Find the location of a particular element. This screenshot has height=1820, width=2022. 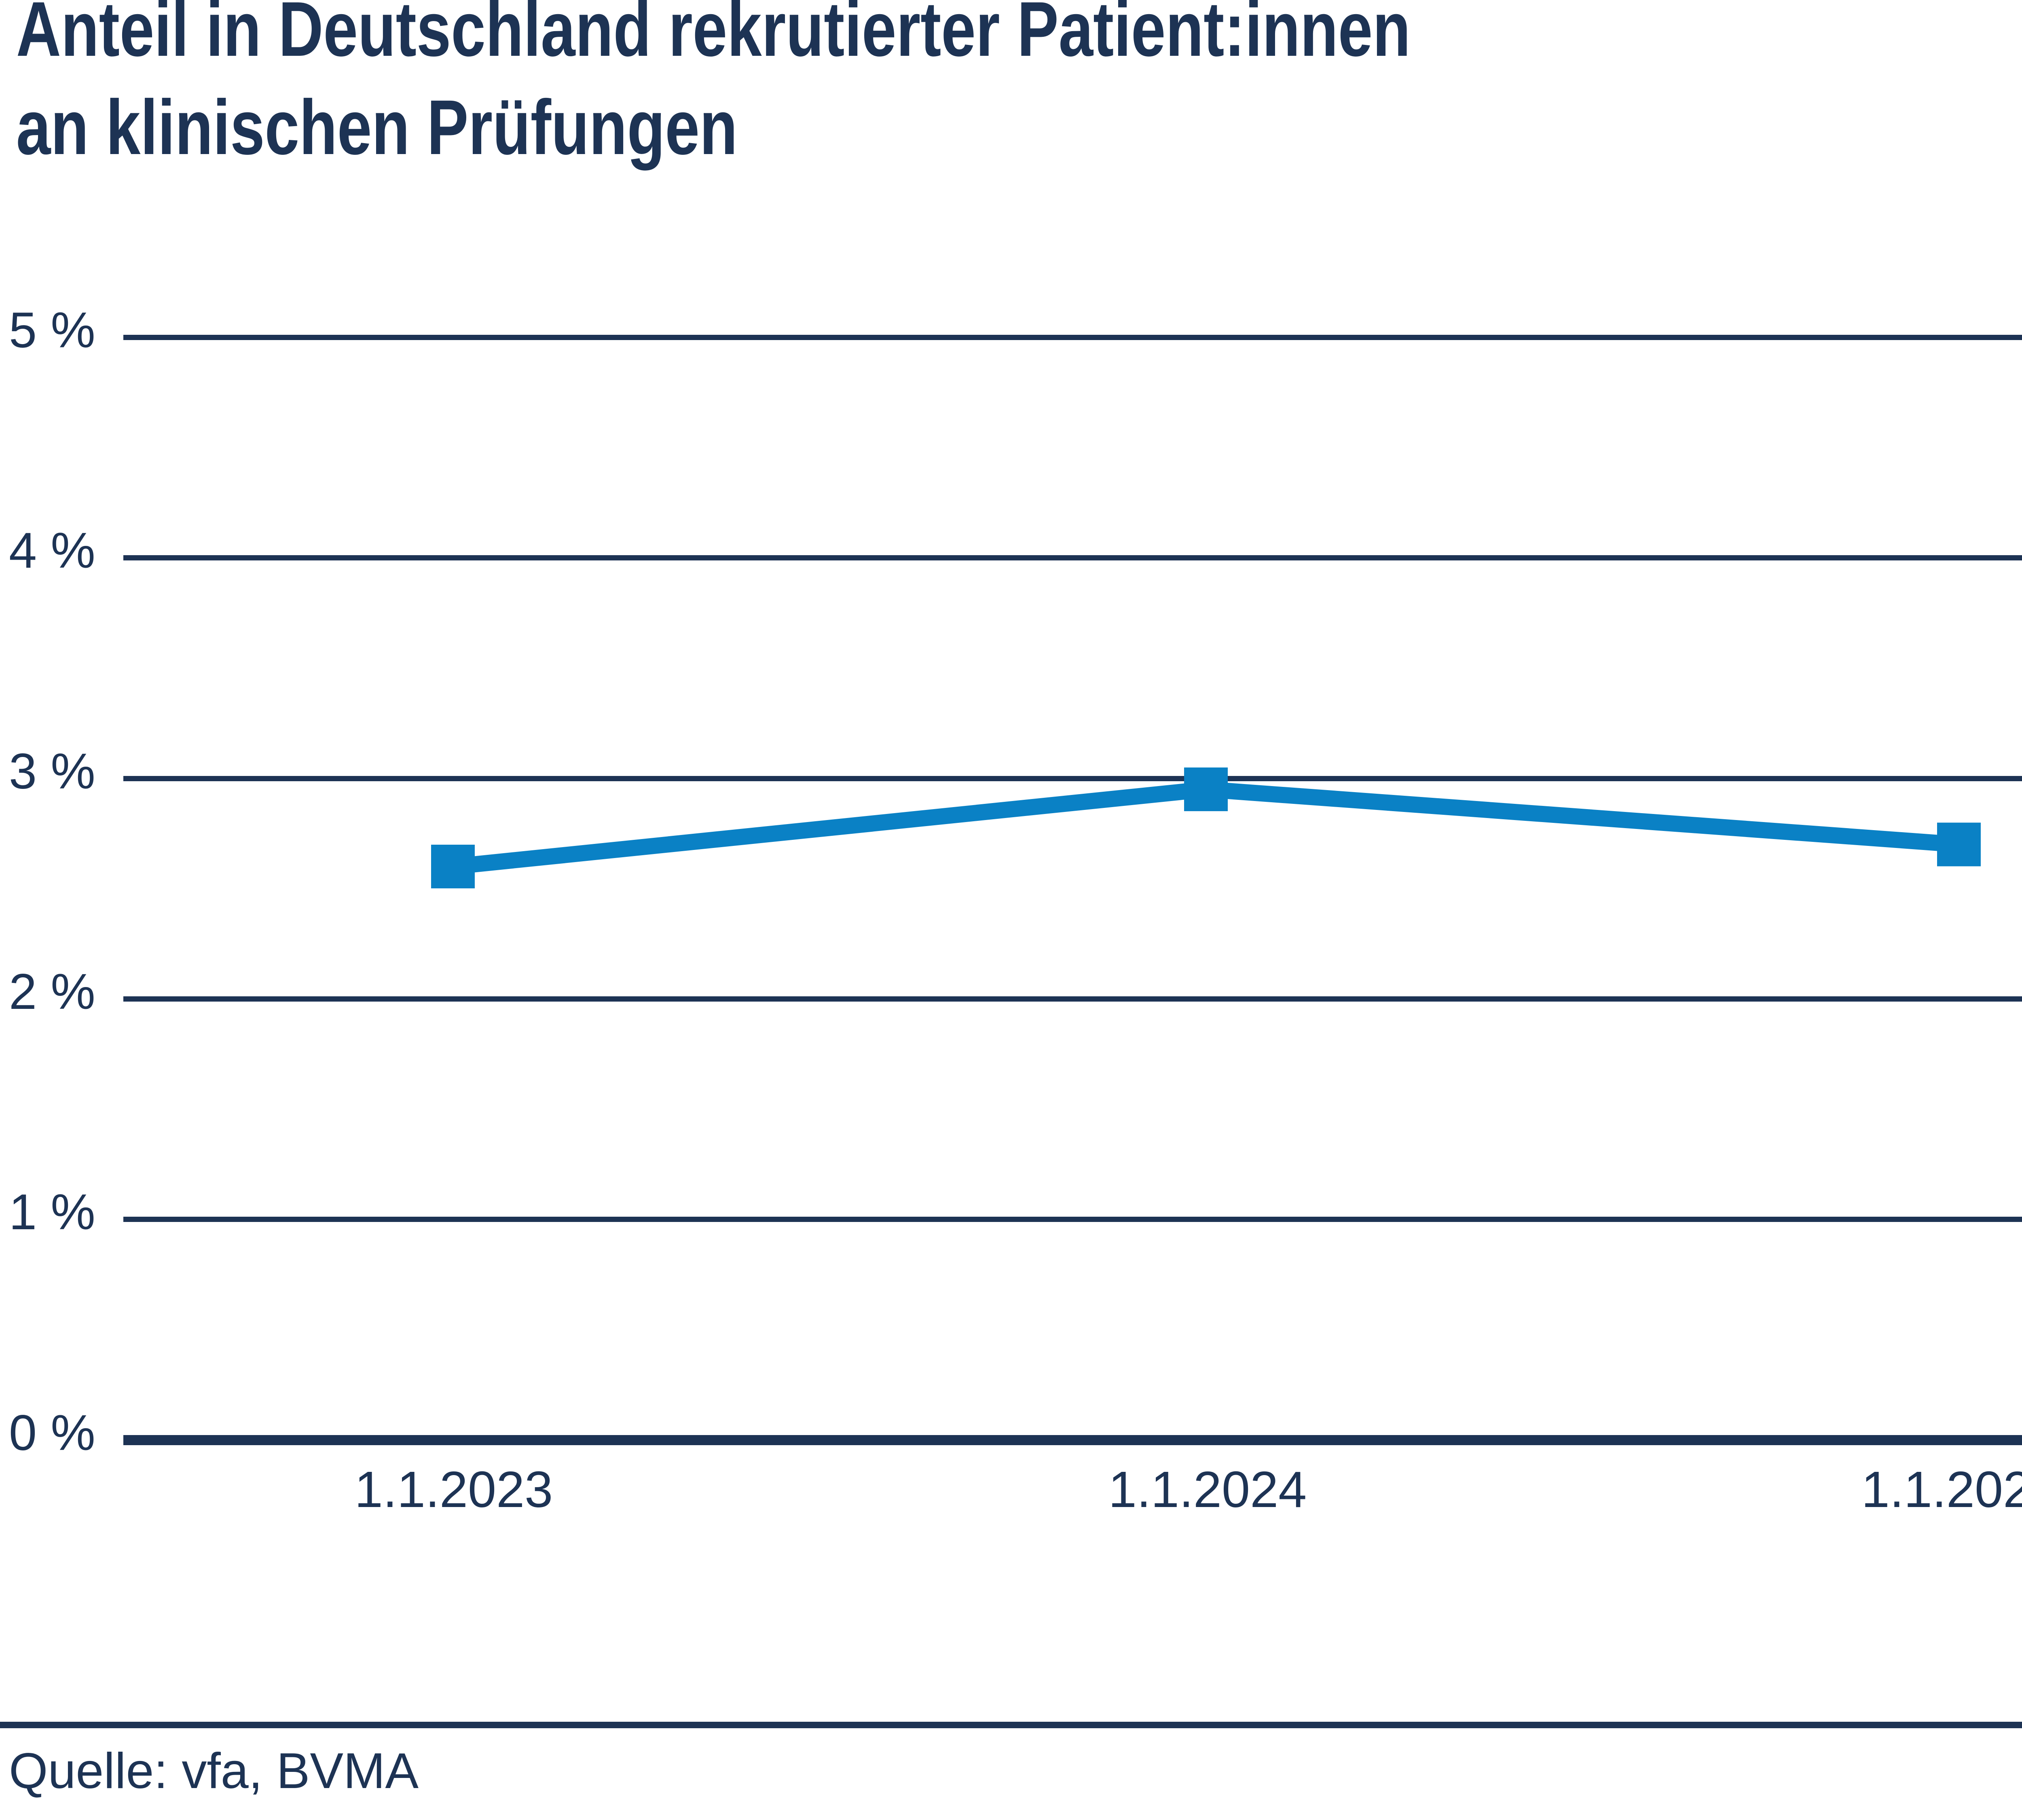

y-axis-tick-label: 3 % is located at coordinates (52, 771).